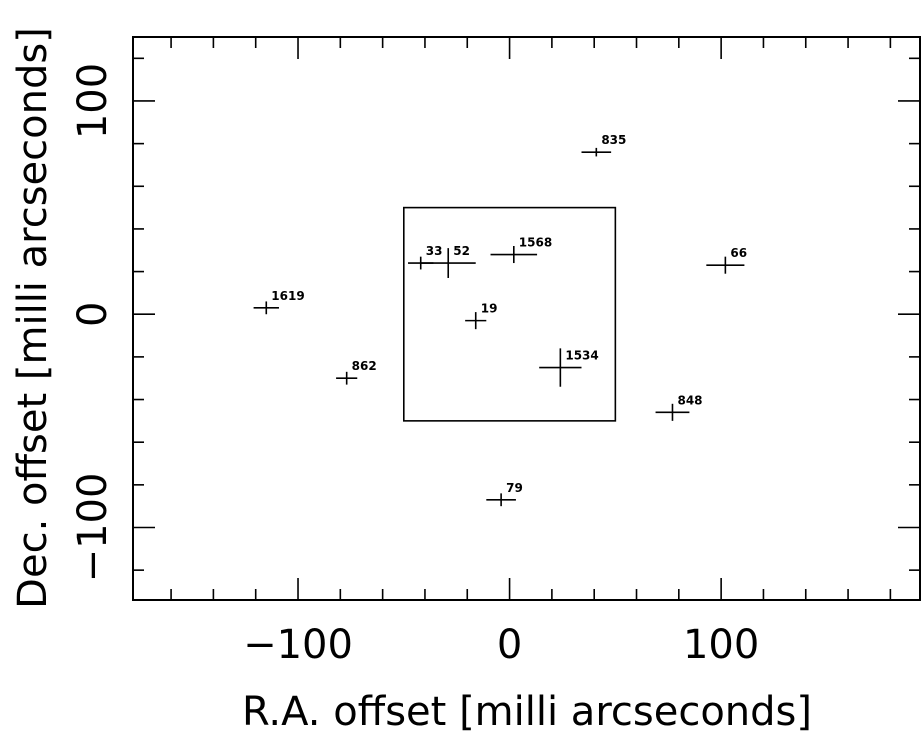 This screenshot has height=745, width=922. What do you see at coordinates (581, 356) in the screenshot?
I see `point-label: 1534` at bounding box center [581, 356].